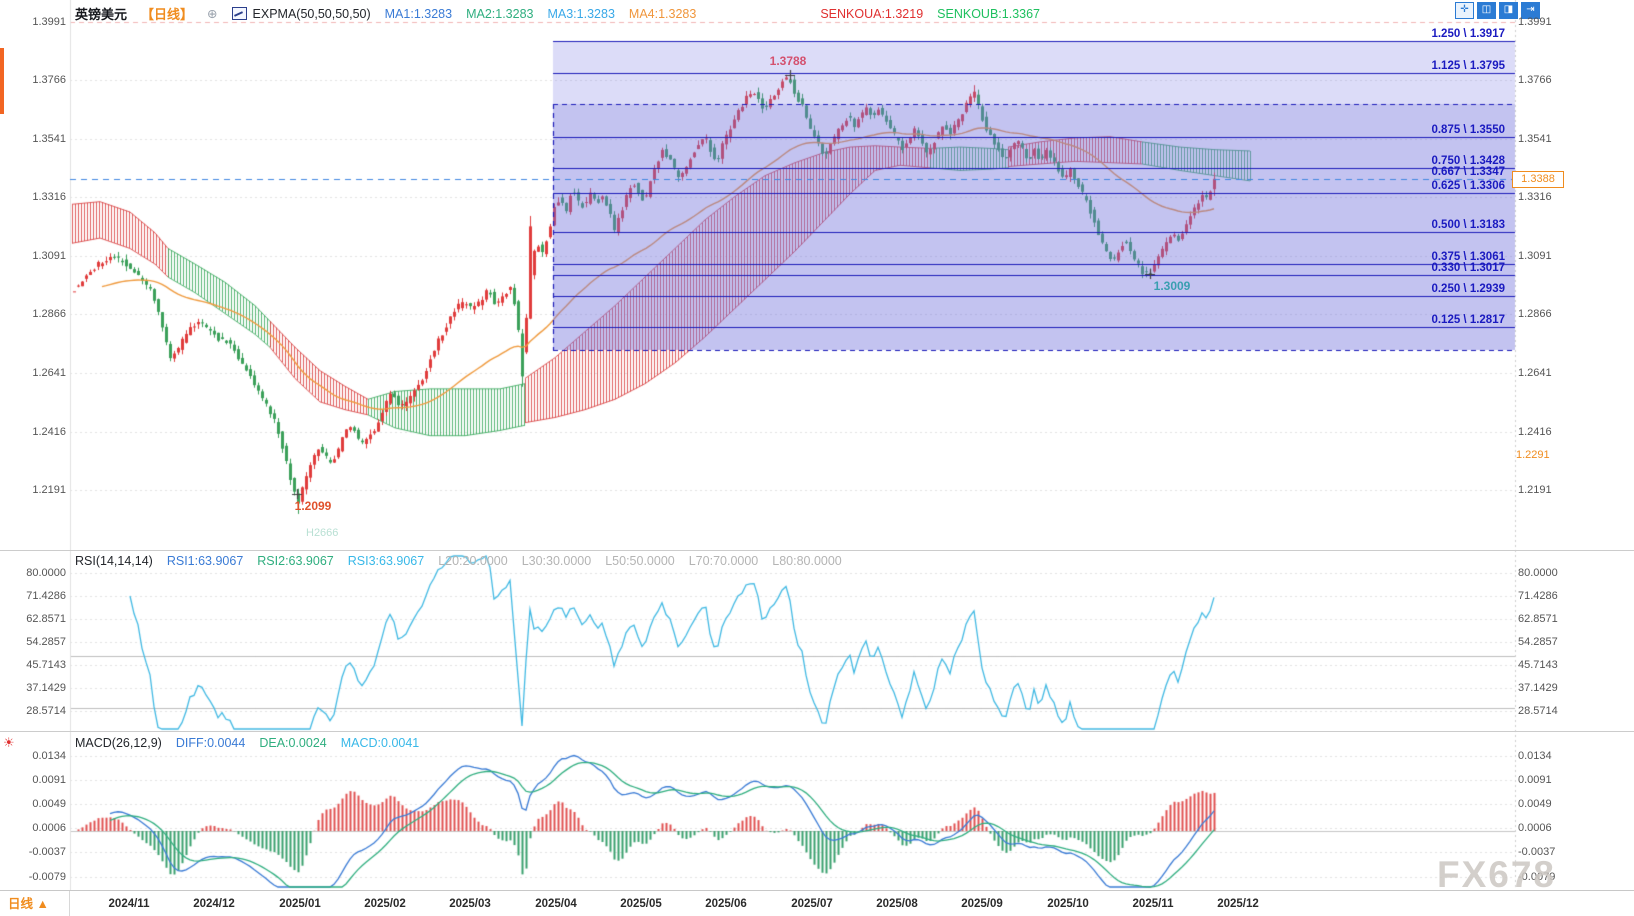  Describe the element at coordinates (788, 61) in the screenshot. I see `price-annotation: 1.3788` at that location.